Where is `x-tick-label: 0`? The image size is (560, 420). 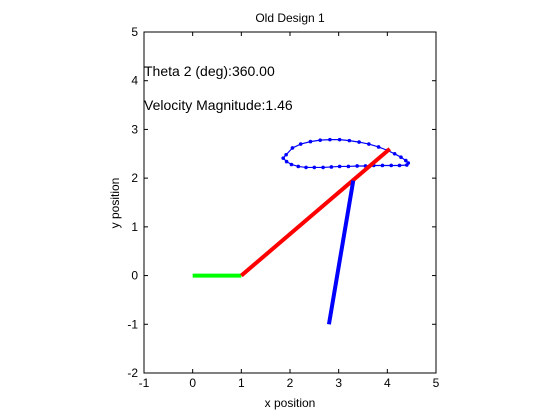 x-tick-label: 0 is located at coordinates (192, 383).